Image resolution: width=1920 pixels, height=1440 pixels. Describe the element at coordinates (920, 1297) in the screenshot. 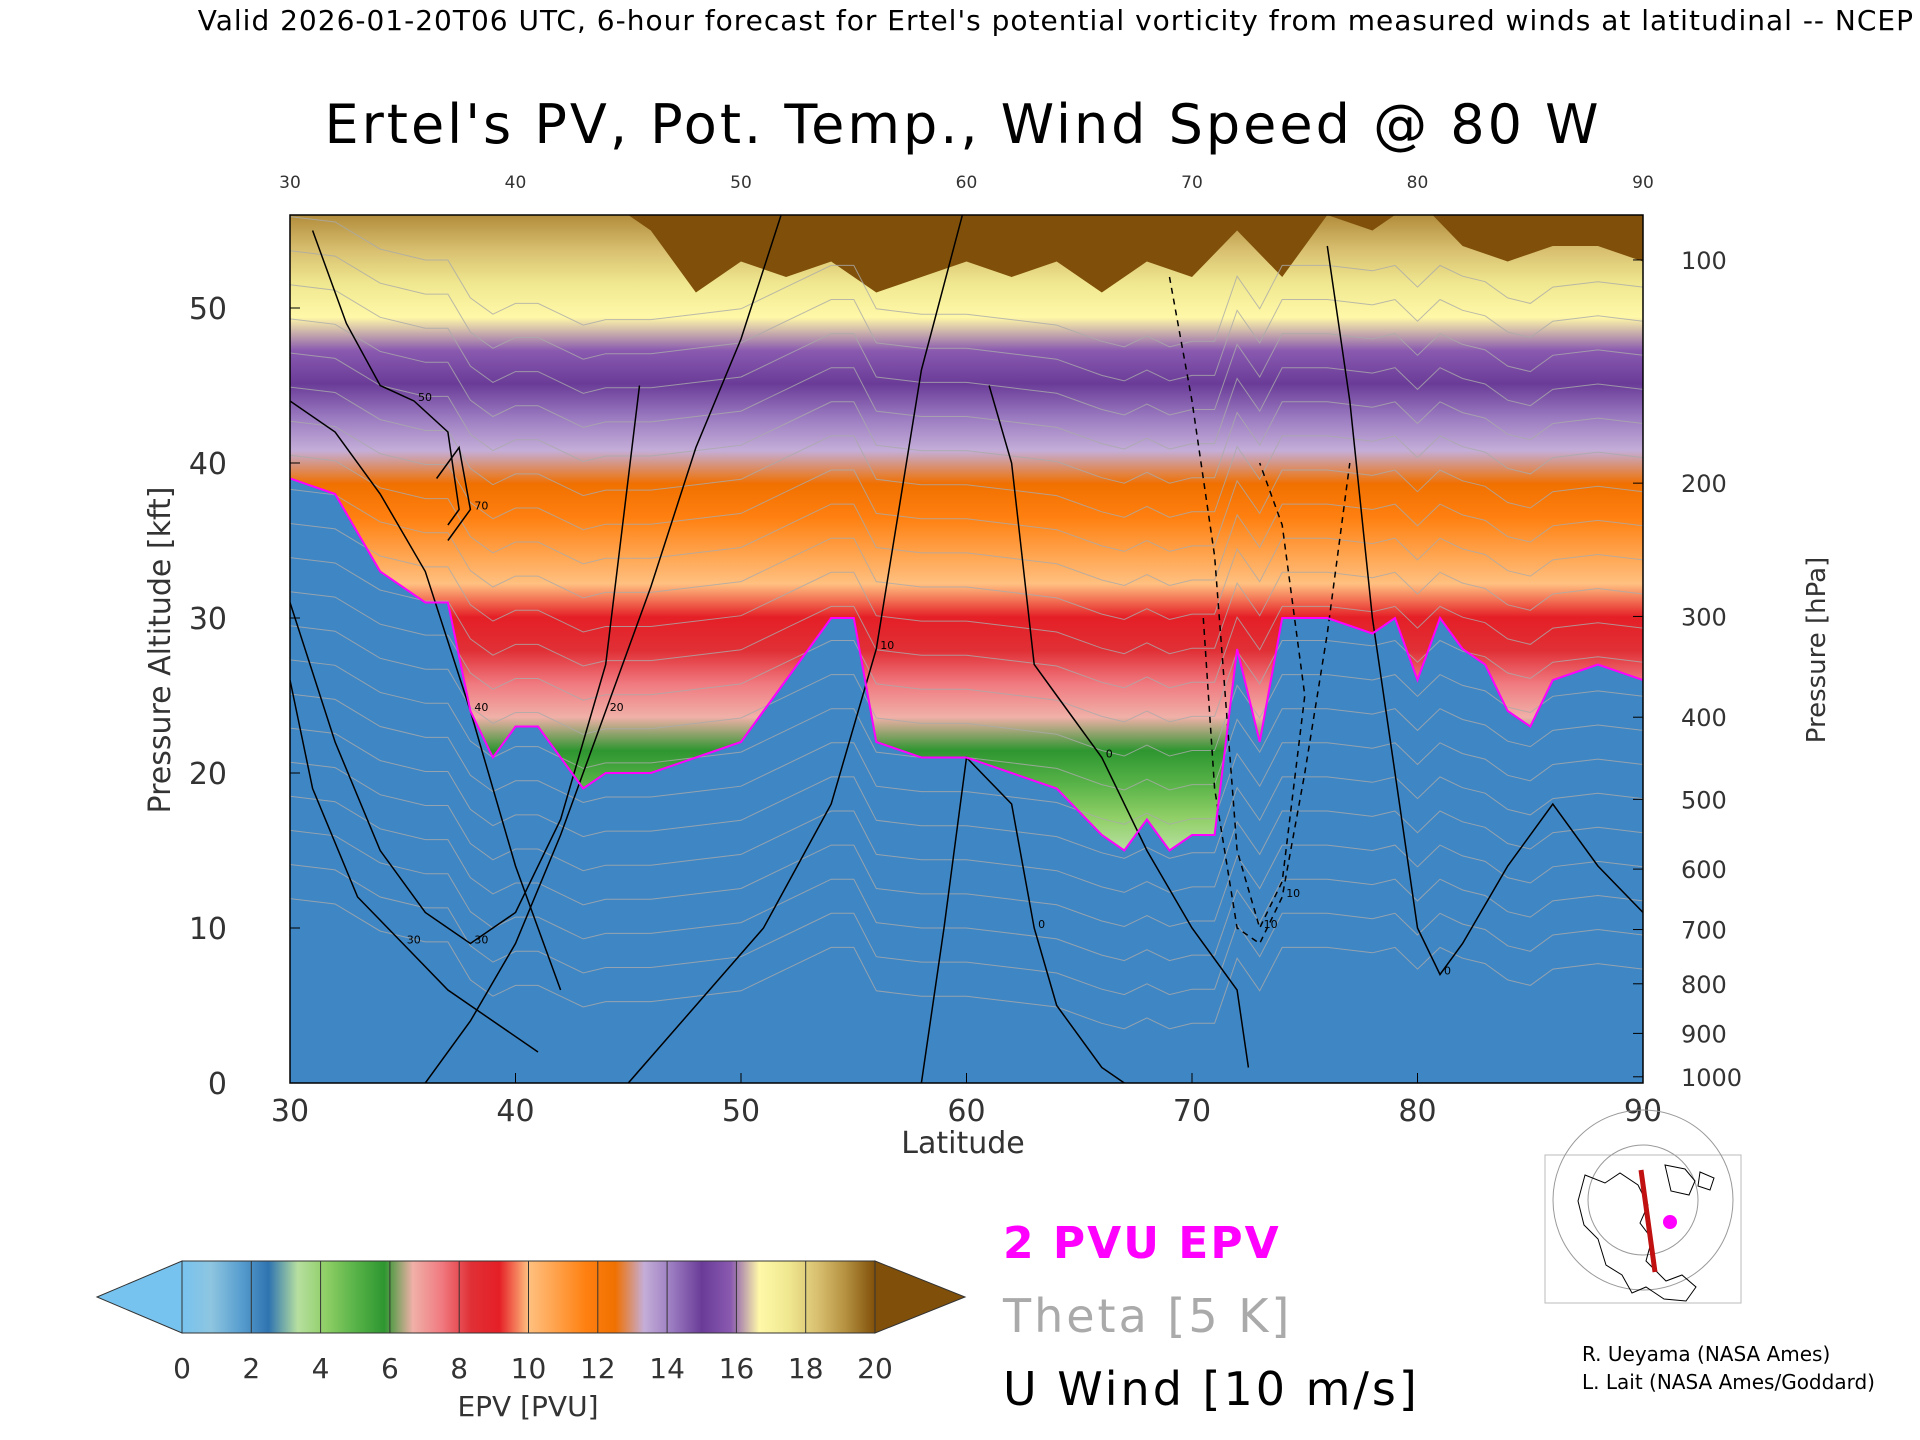

I see `colorbar-high-arrow` at that location.